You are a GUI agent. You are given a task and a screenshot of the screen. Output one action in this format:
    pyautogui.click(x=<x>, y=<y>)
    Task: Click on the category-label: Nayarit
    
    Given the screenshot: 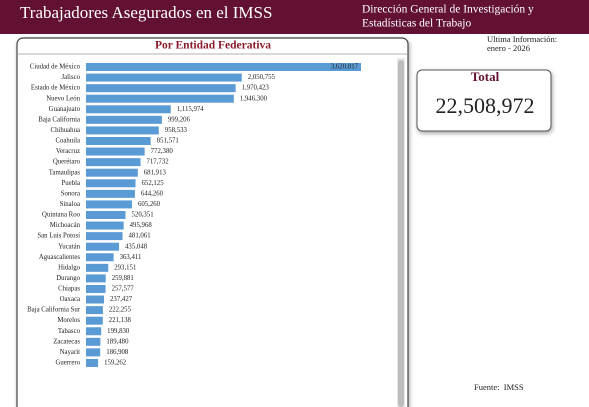 What is the action you would take?
    pyautogui.click(x=70, y=352)
    